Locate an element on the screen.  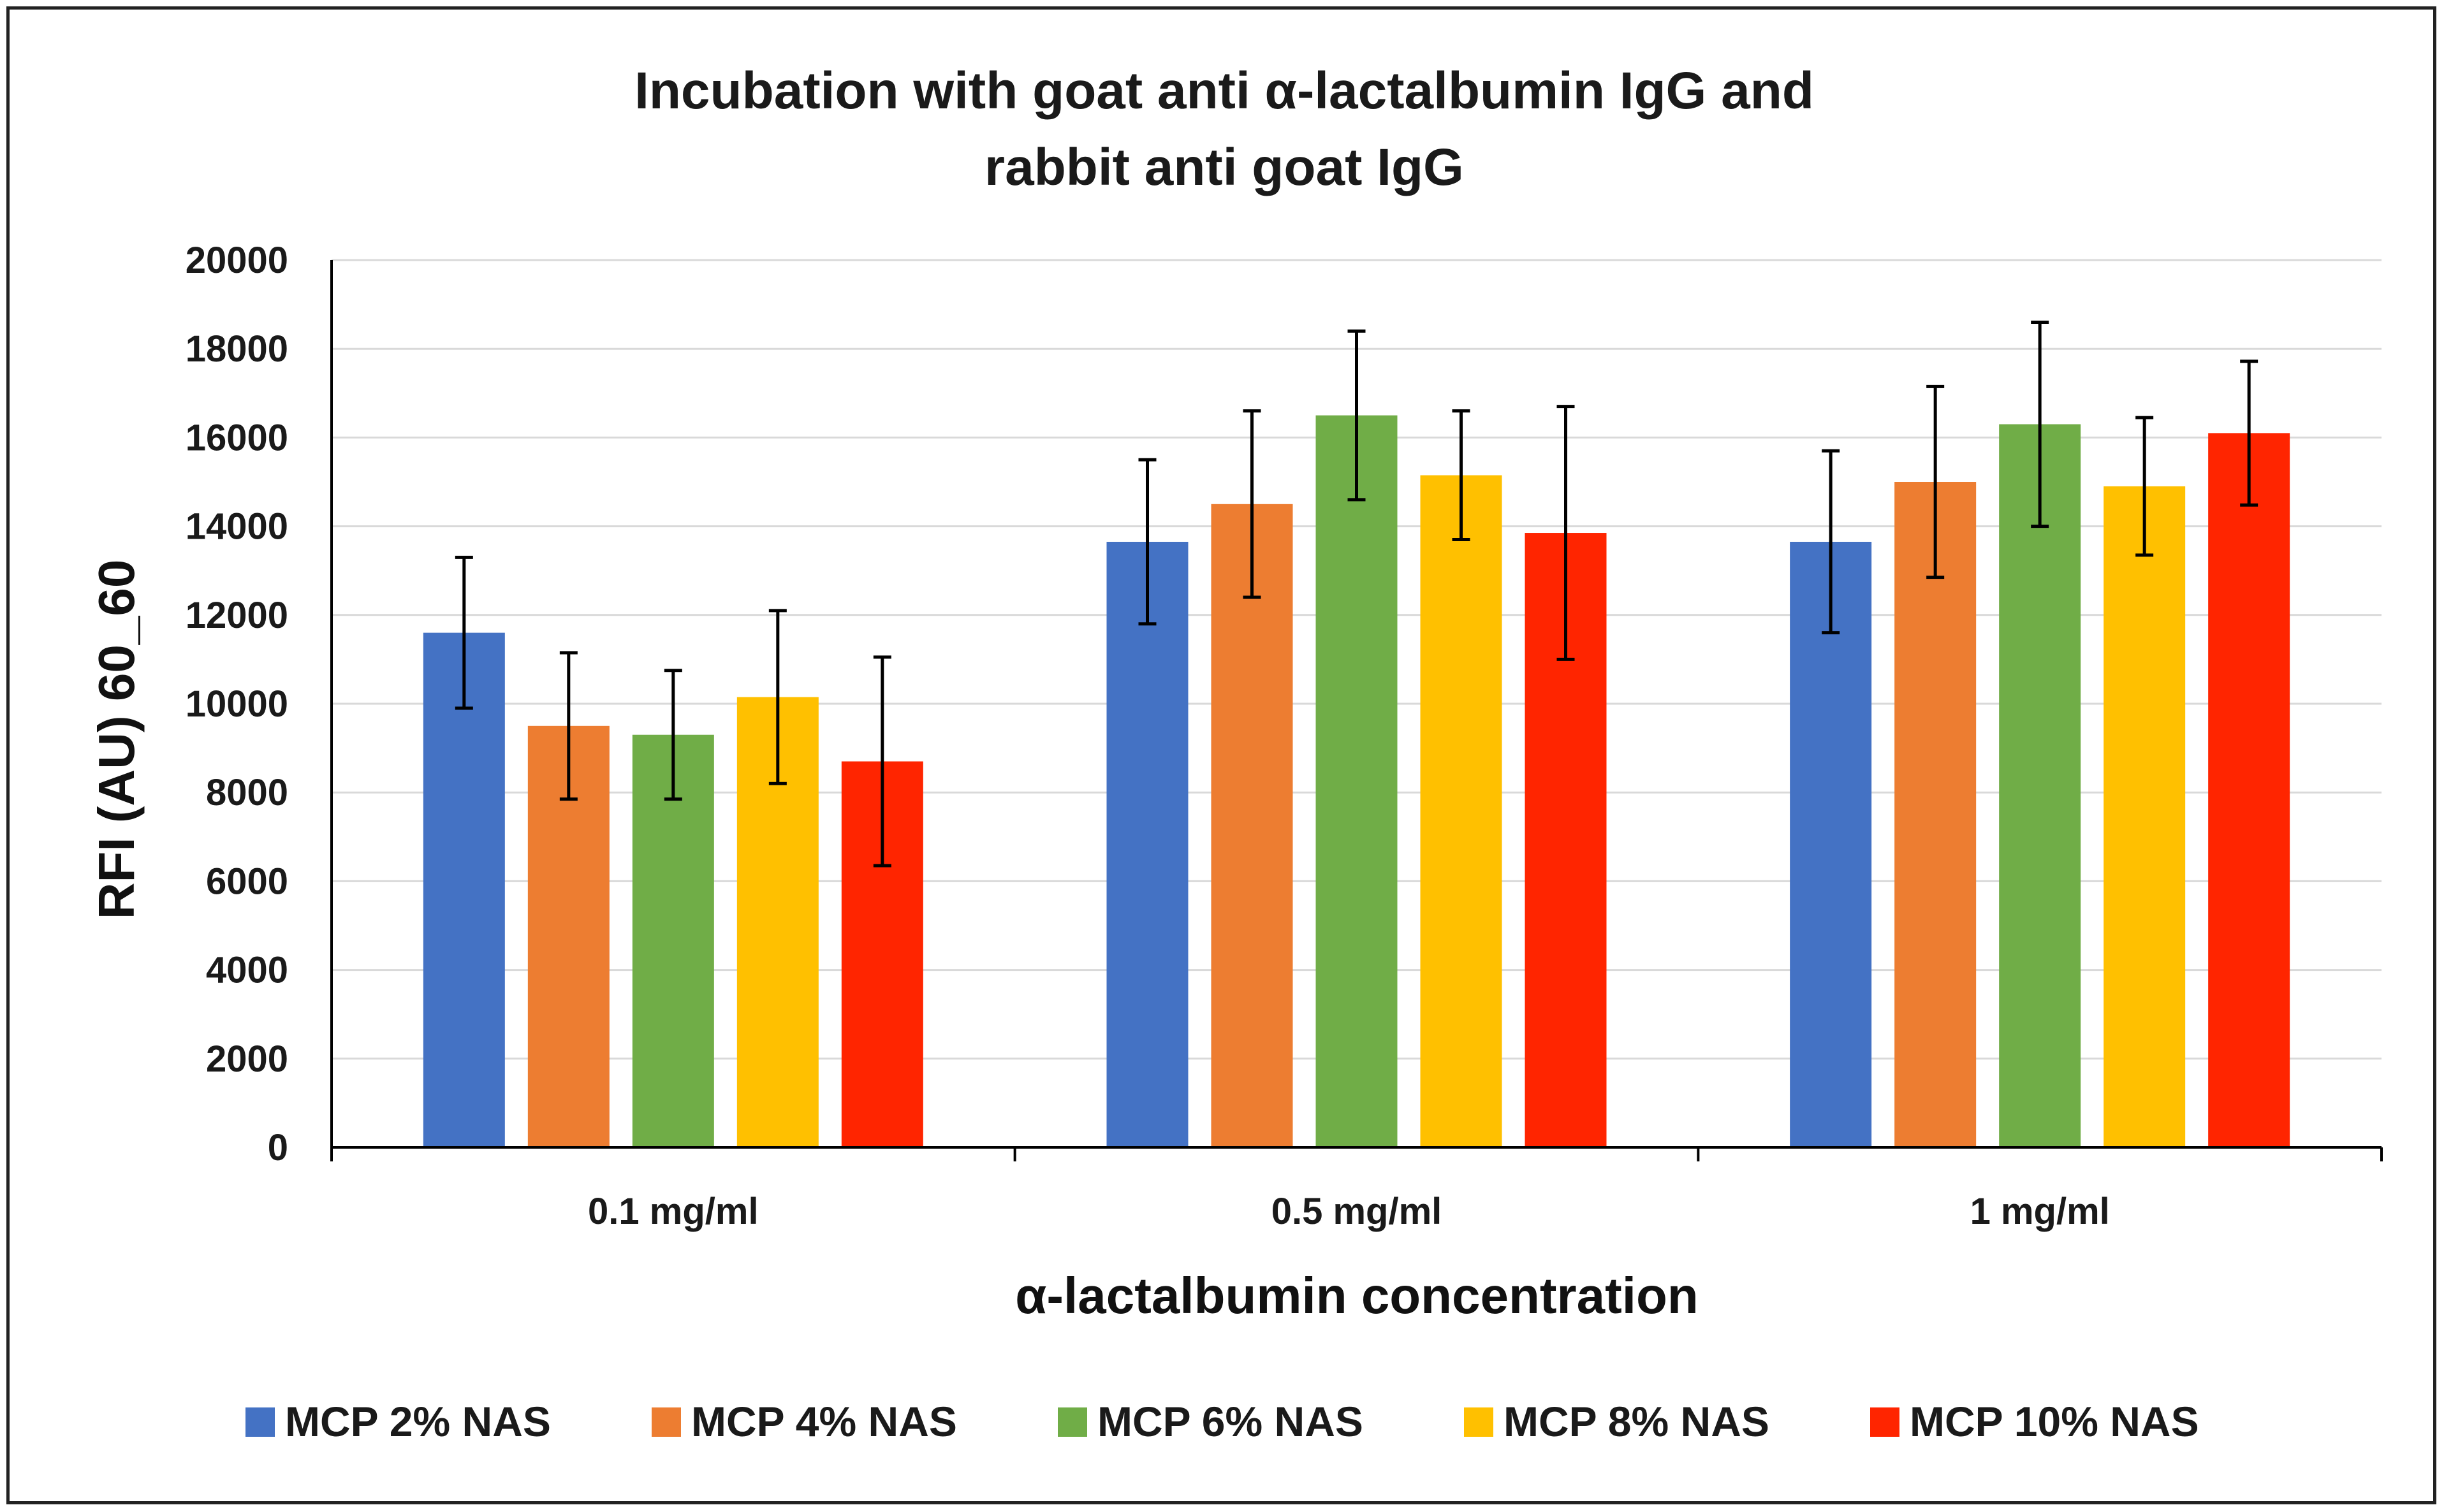
chart-title-line-2: rabbit anti goat IgG is located at coordinates (1224, 167).